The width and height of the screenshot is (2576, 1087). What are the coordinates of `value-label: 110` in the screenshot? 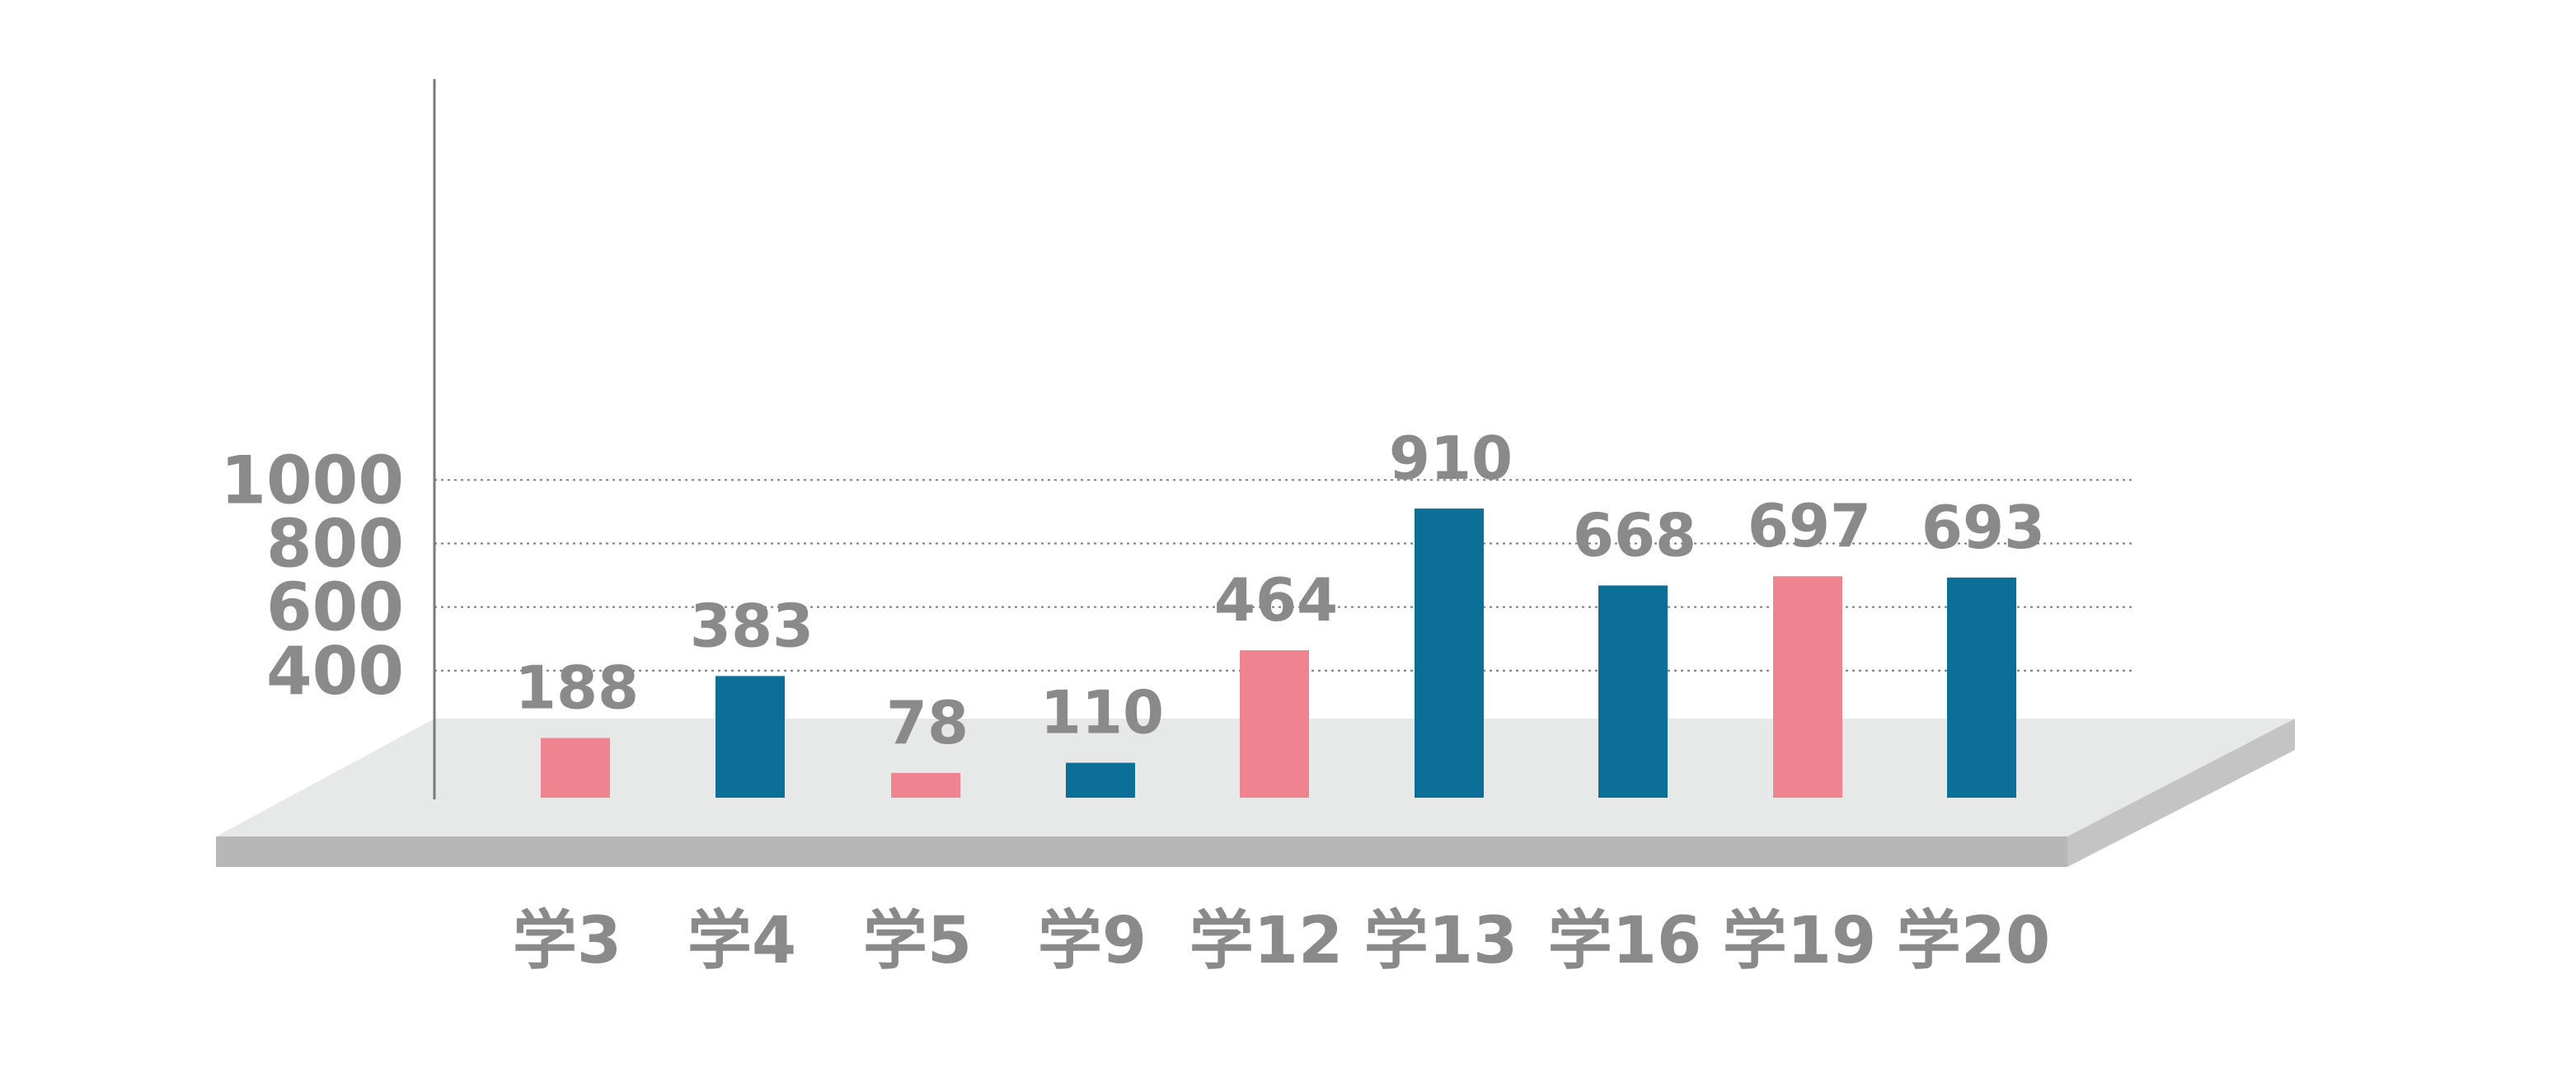 It's located at (1102, 712).